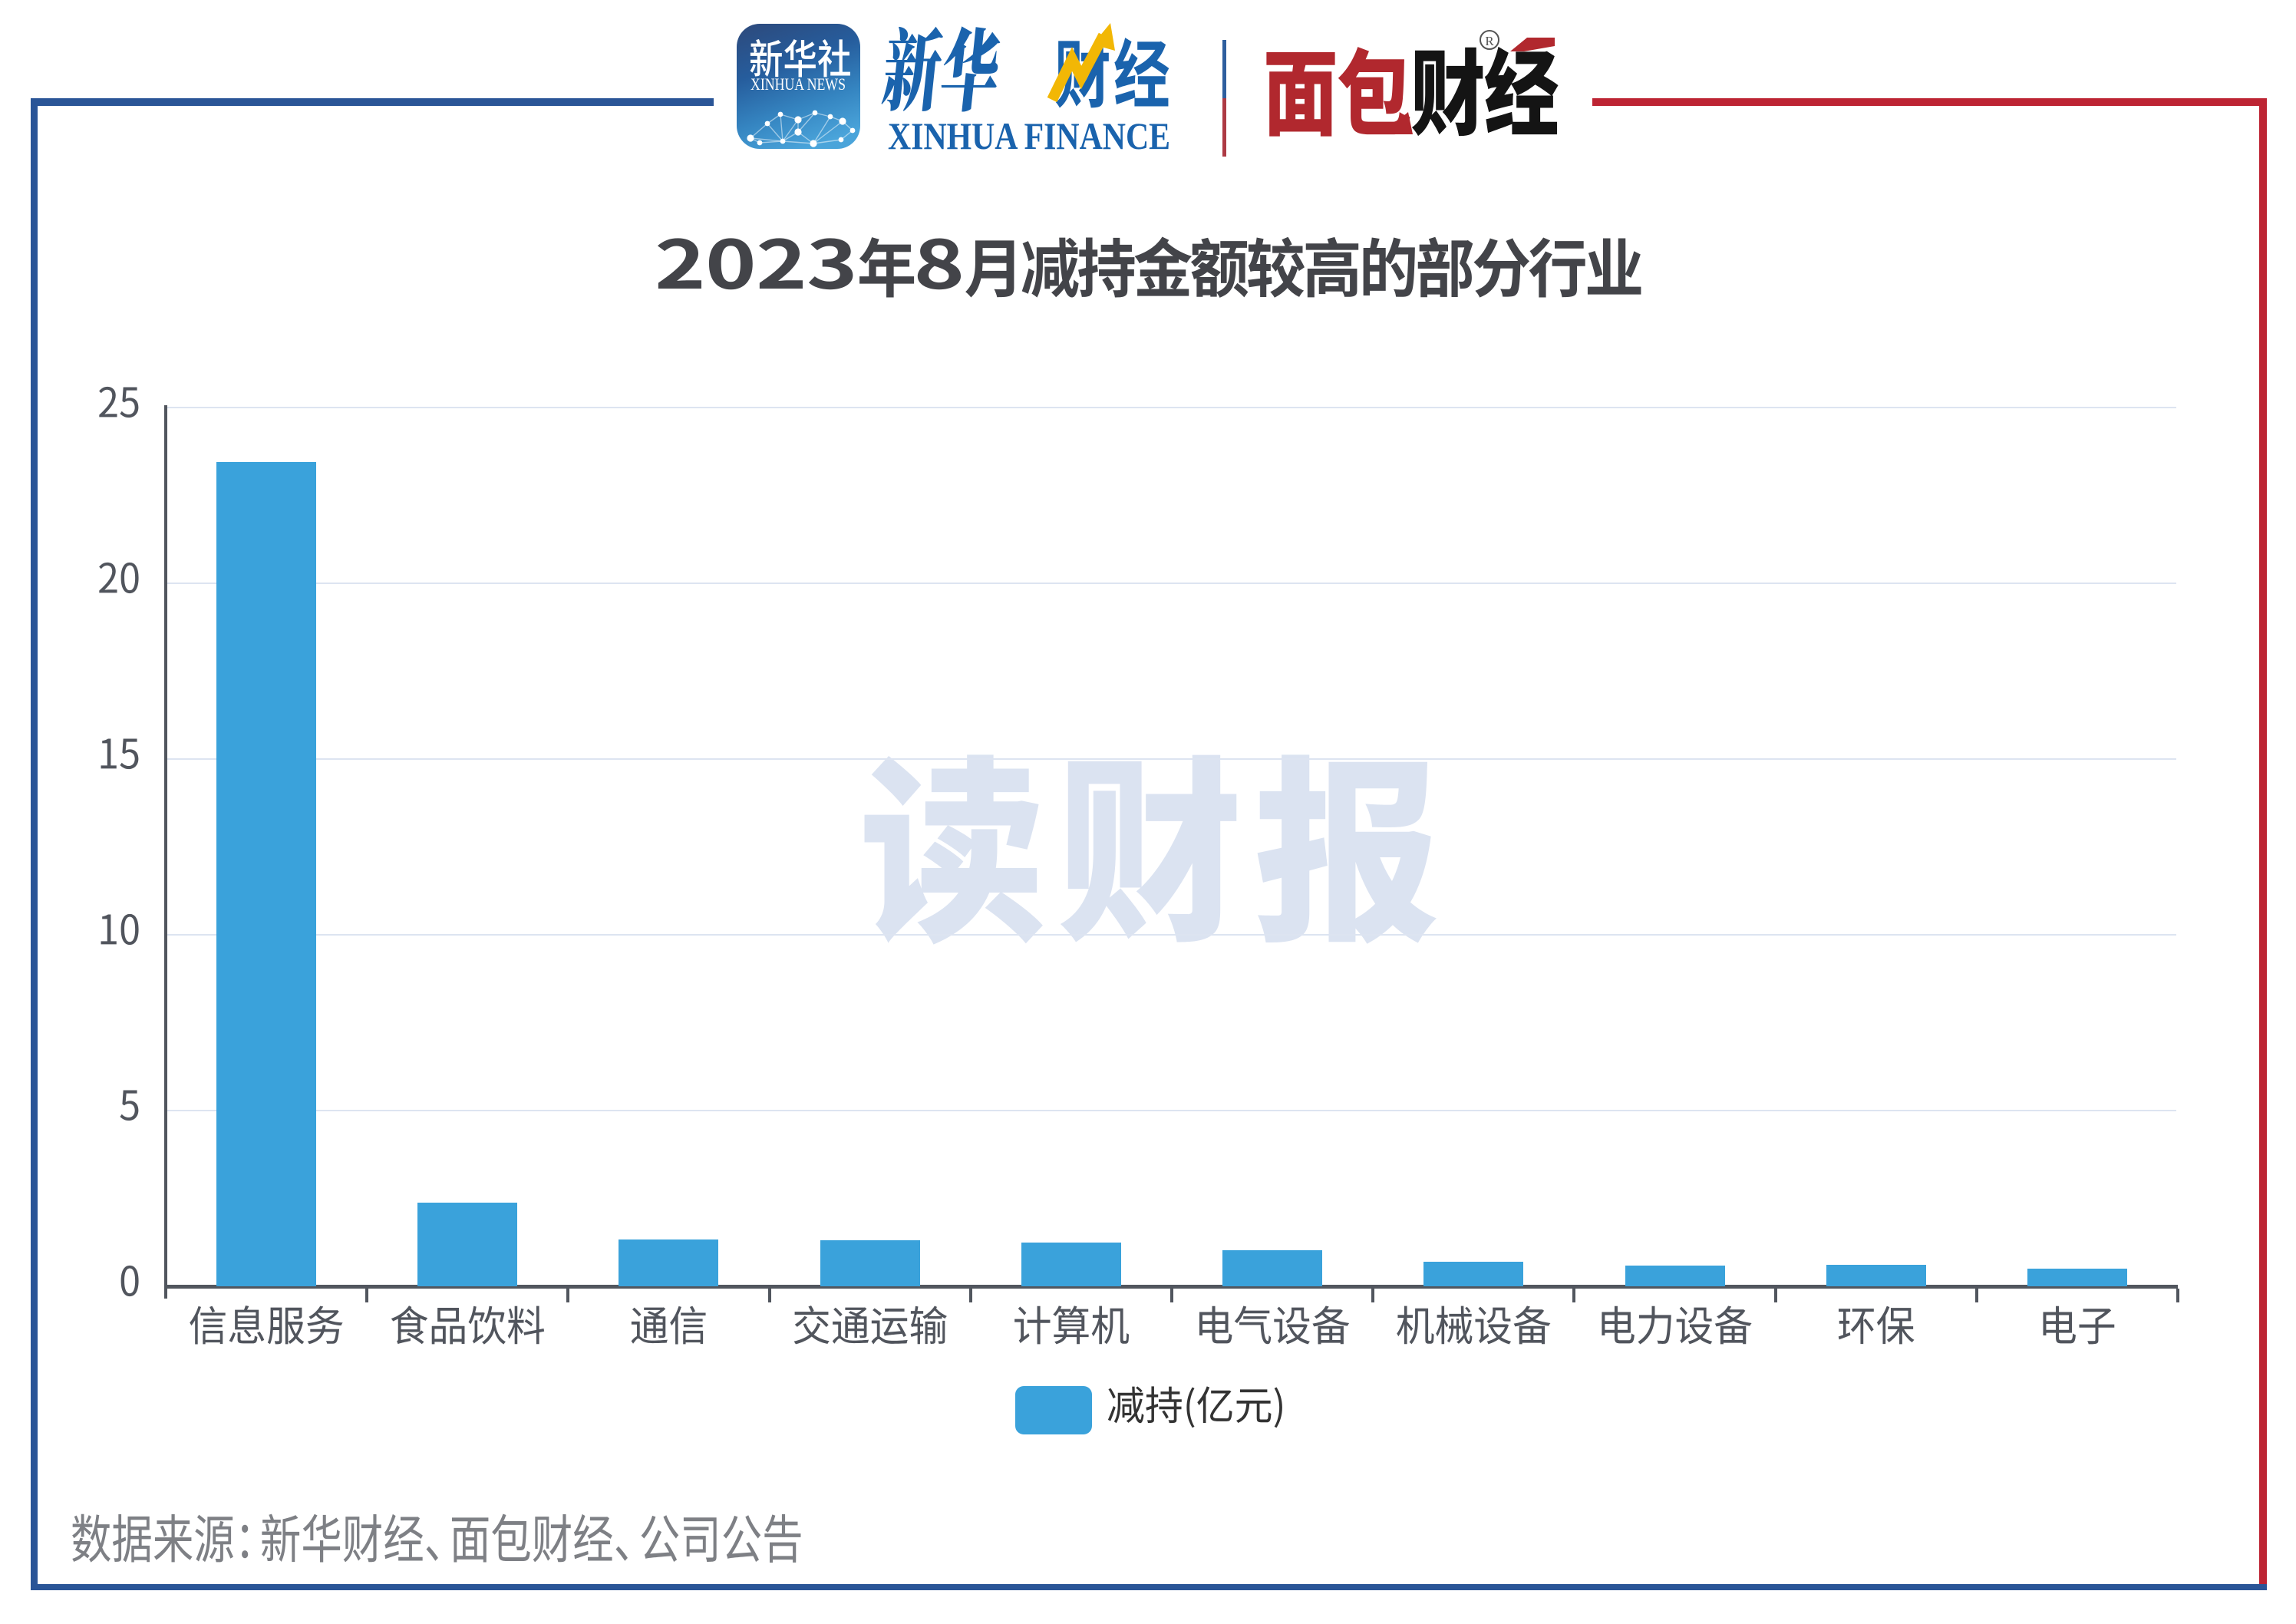 This screenshot has height=1624, width=2296. I want to click on svg-text: R, so click(1489, 41).